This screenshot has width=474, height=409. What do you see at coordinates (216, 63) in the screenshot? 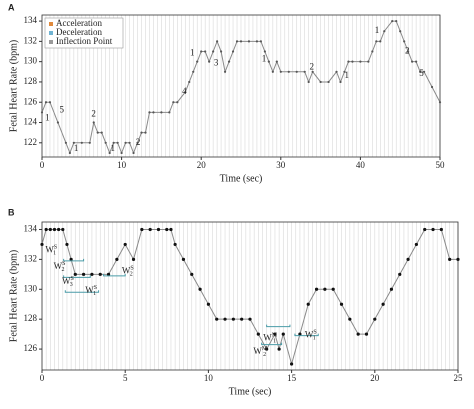
I see `annotation: 3` at bounding box center [216, 63].